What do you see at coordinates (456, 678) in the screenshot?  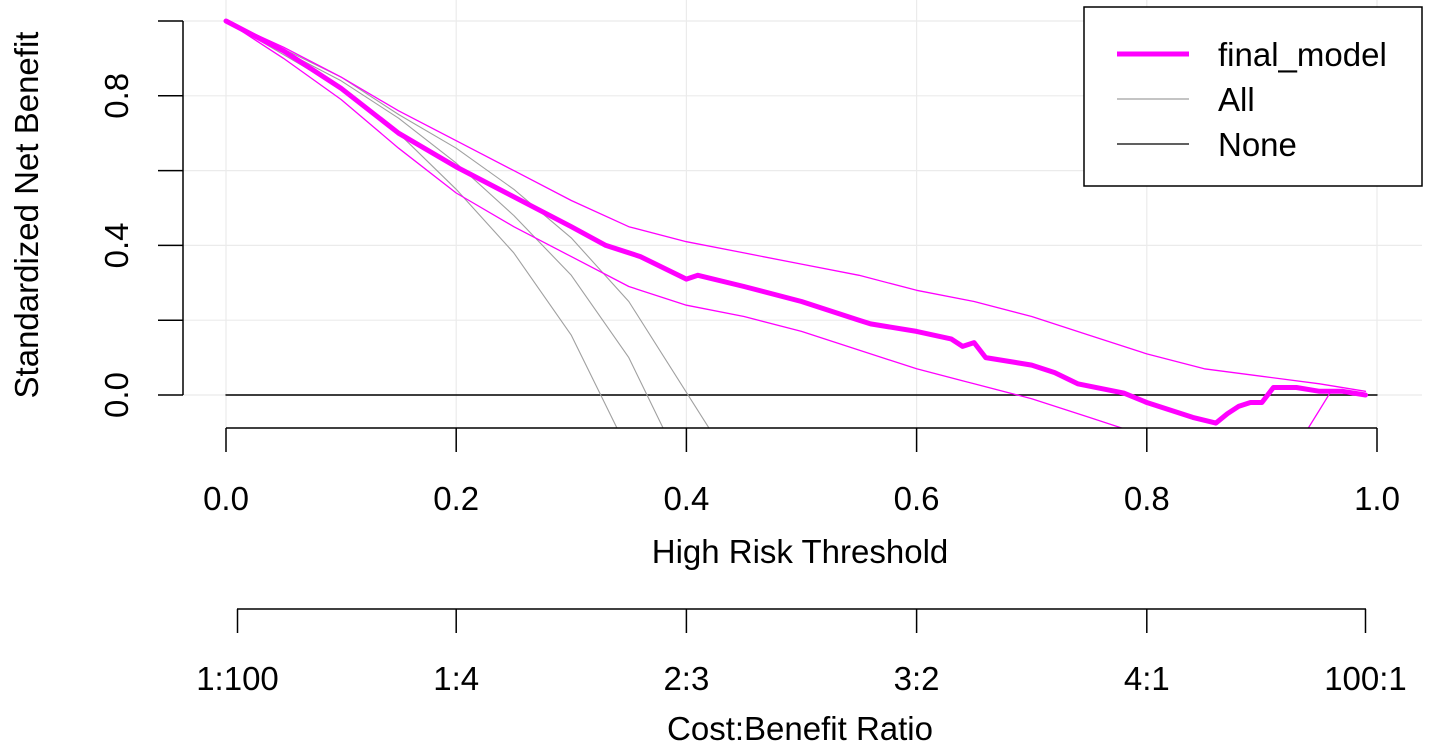 I see `secondary-tick-label-1: 1:4` at bounding box center [456, 678].